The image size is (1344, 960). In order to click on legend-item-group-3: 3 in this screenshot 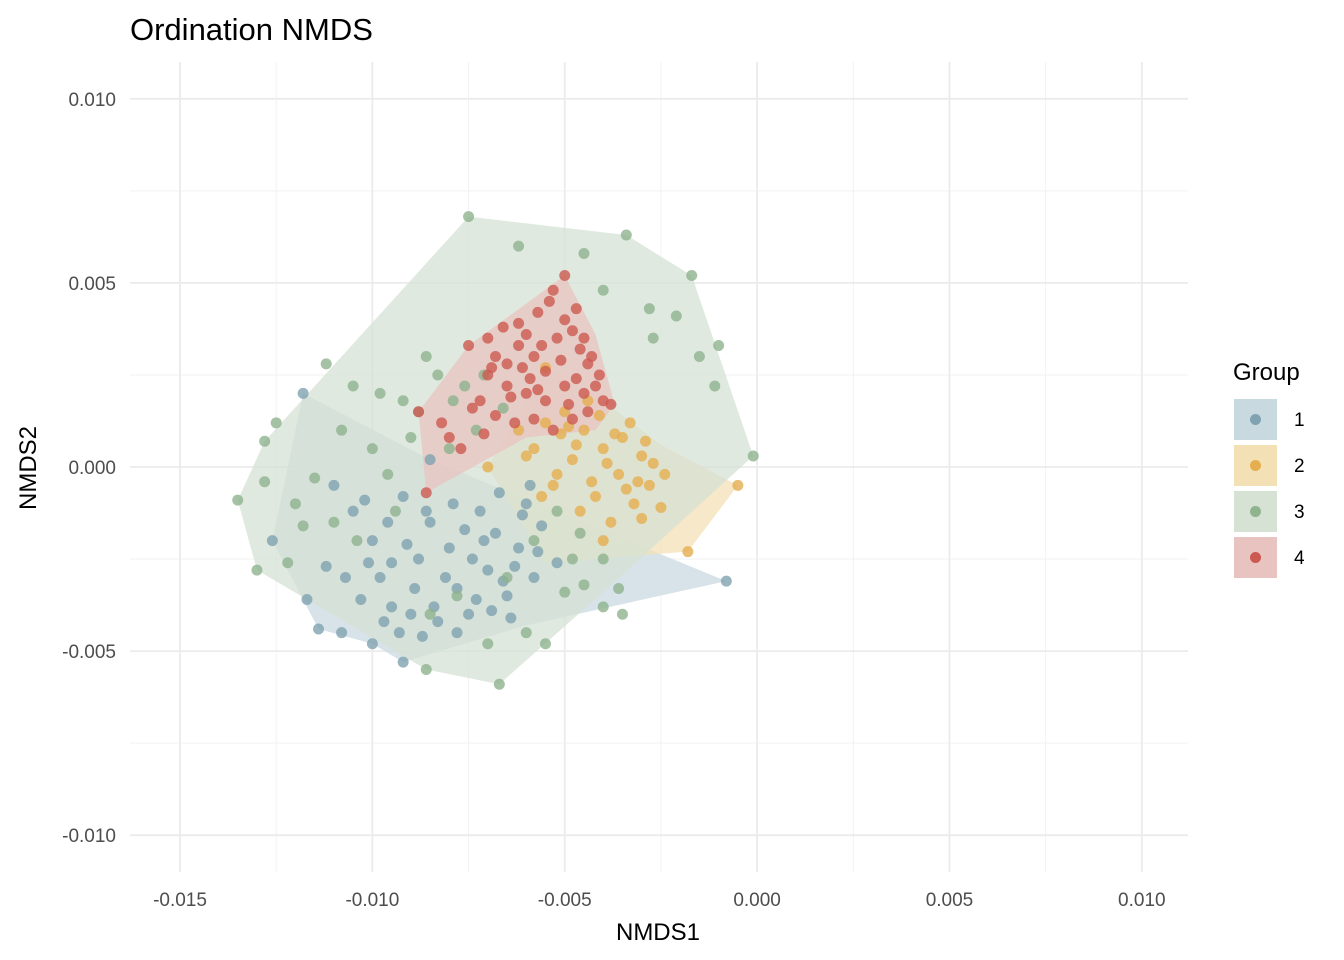, I will do `click(1269, 511)`.